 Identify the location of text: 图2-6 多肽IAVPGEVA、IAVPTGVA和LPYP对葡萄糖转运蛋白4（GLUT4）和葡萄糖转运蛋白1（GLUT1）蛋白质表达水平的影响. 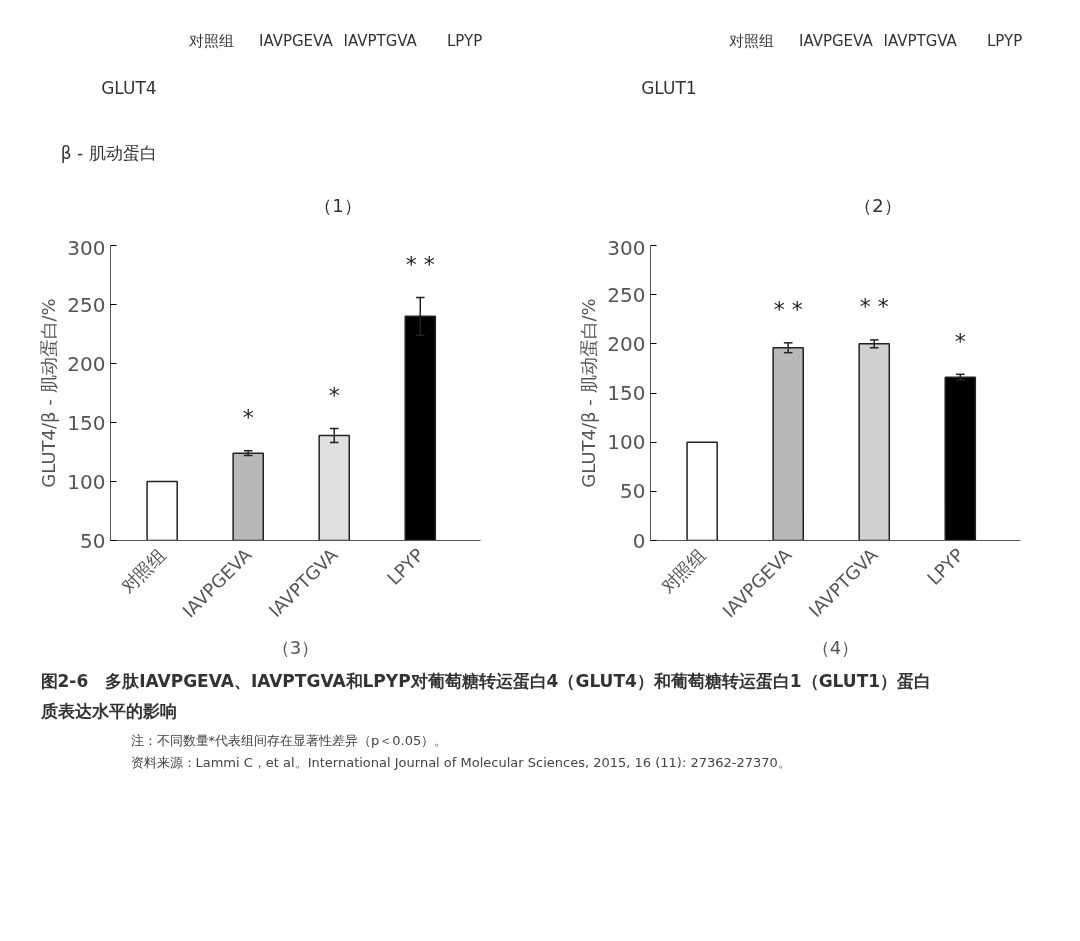
(485, 695).